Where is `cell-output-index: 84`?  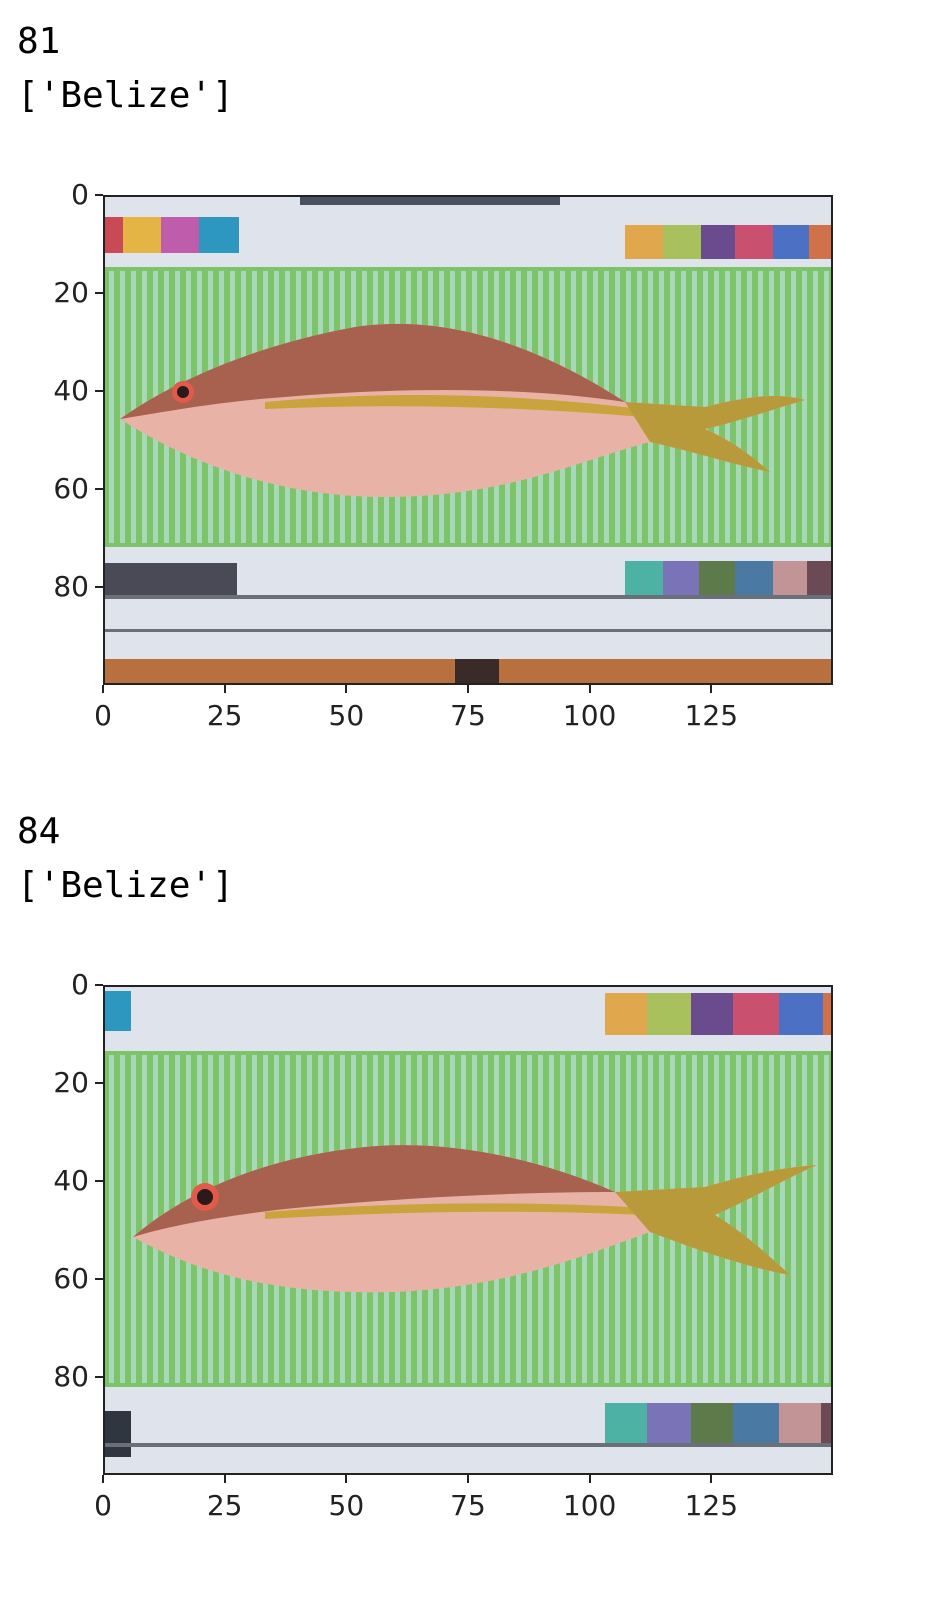
cell-output-index: 84 is located at coordinates (39, 831).